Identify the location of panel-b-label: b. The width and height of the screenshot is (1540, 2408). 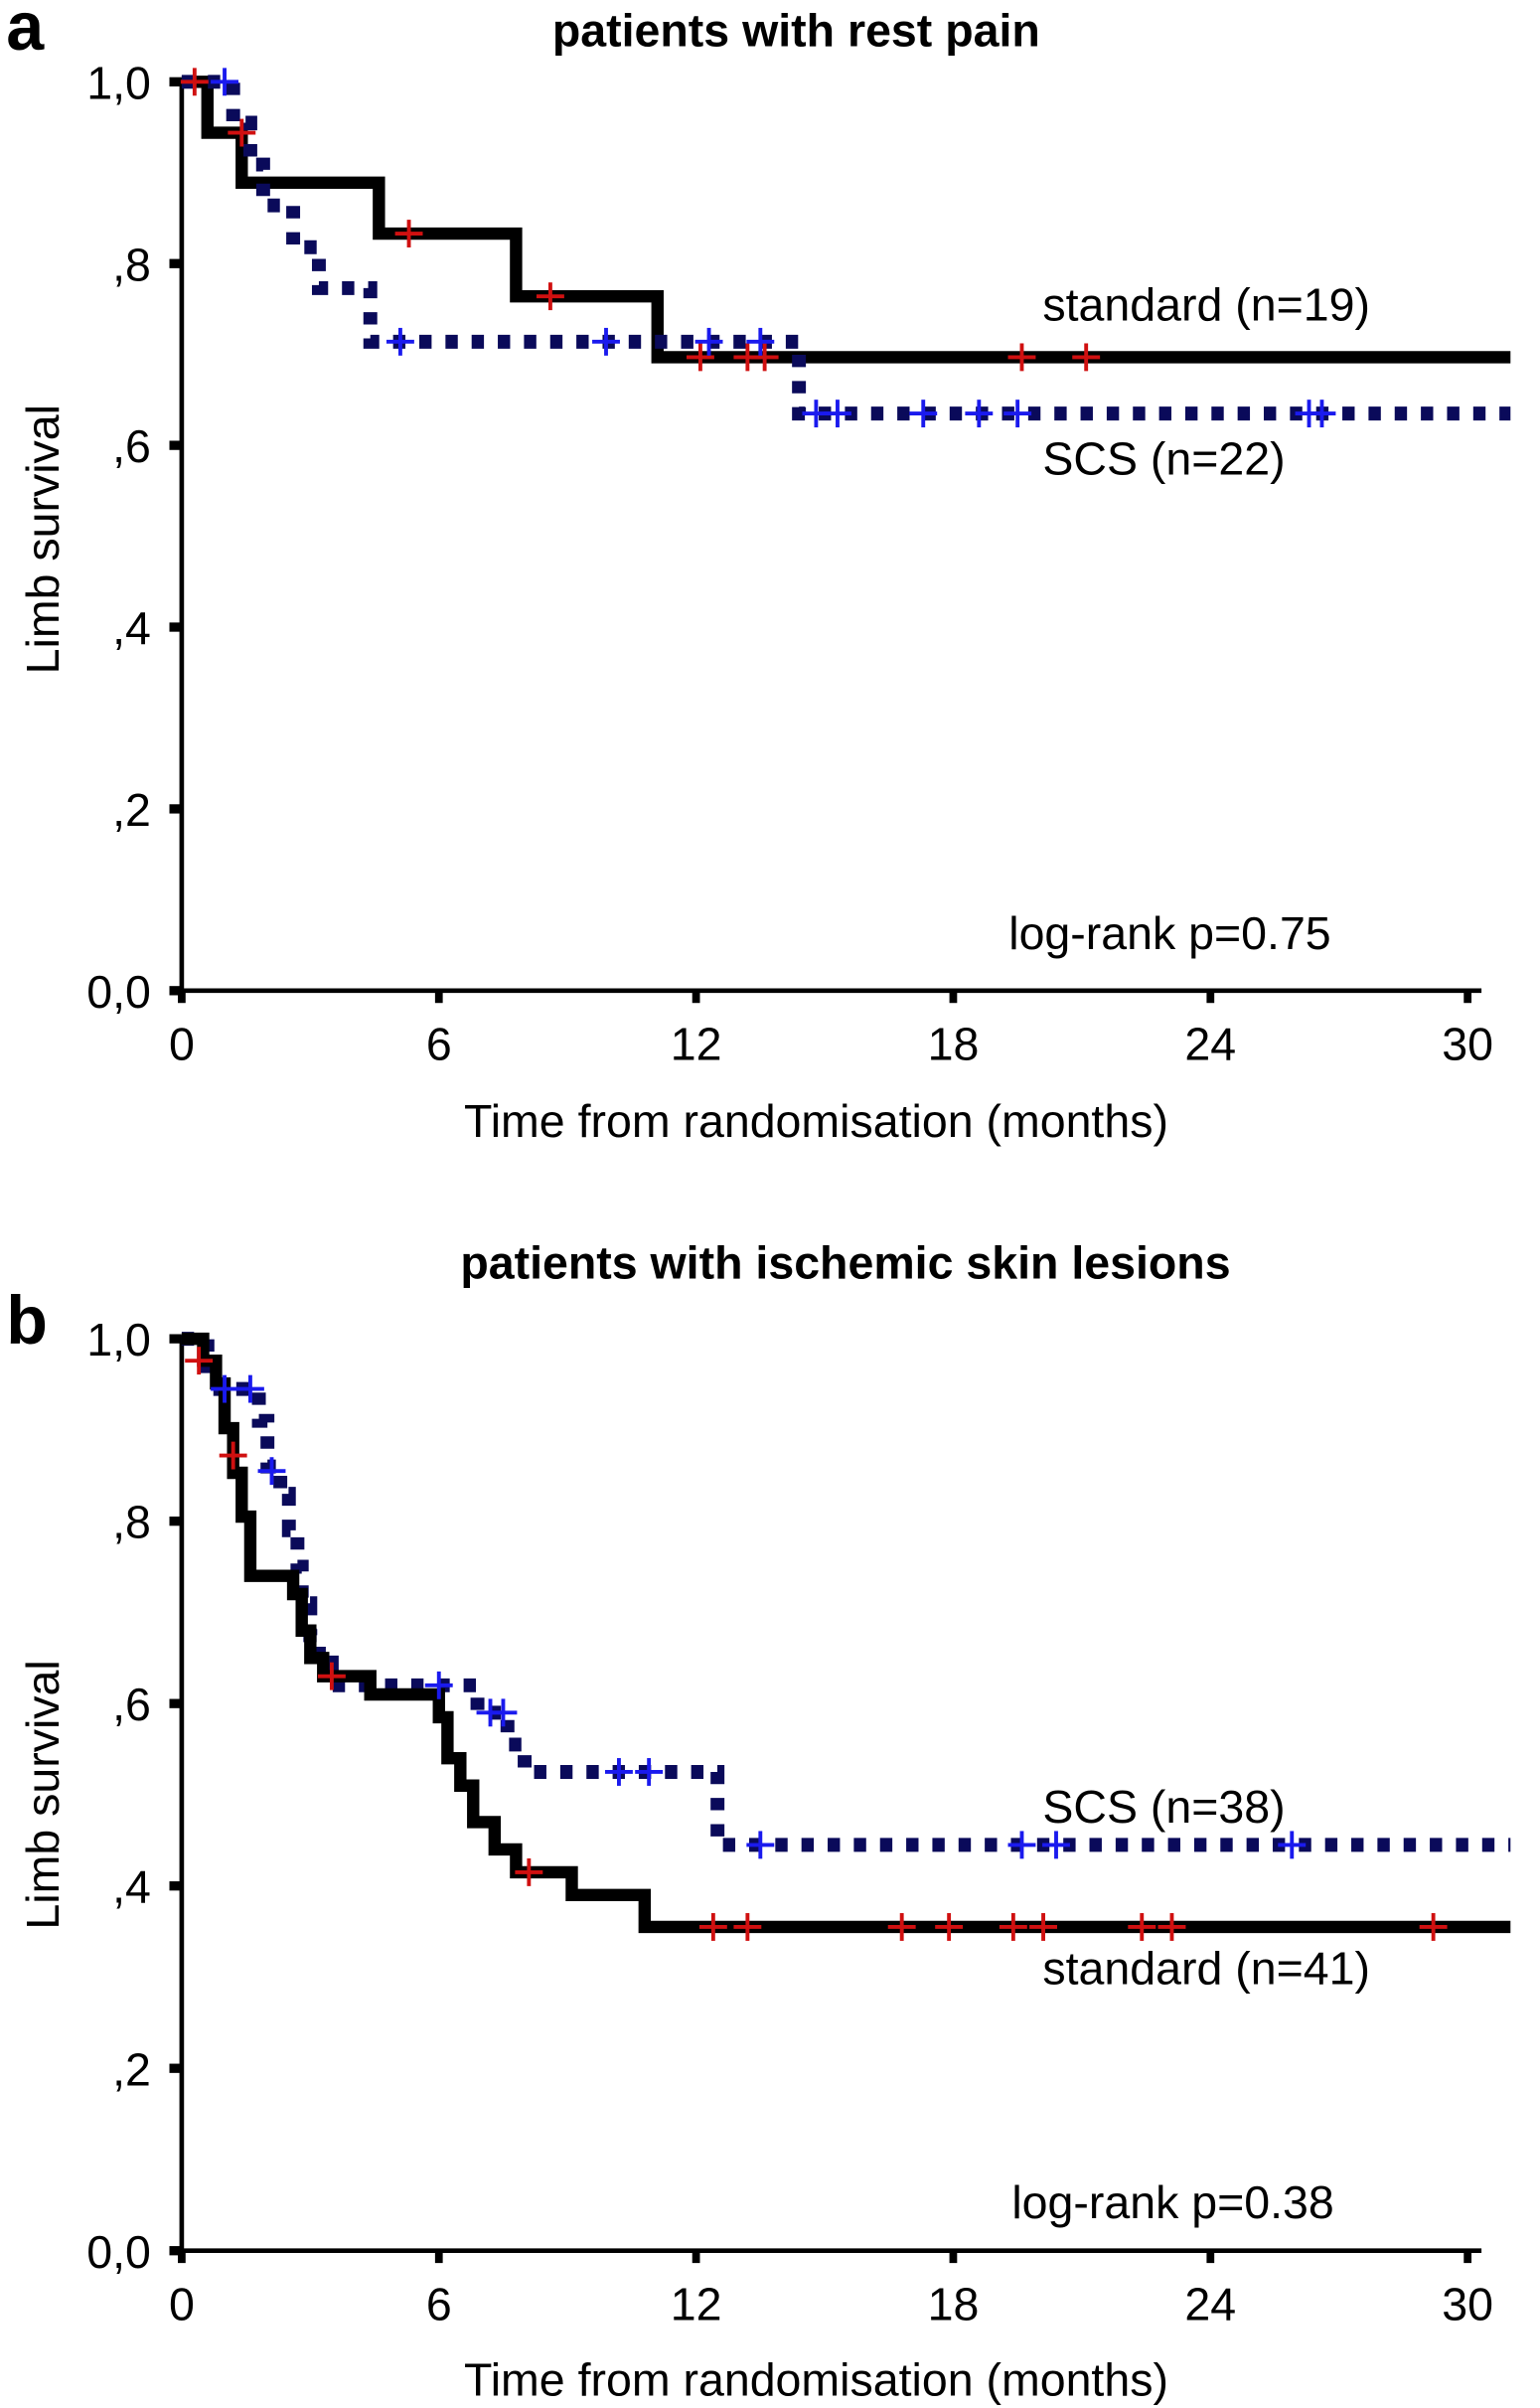
(27, 1321).